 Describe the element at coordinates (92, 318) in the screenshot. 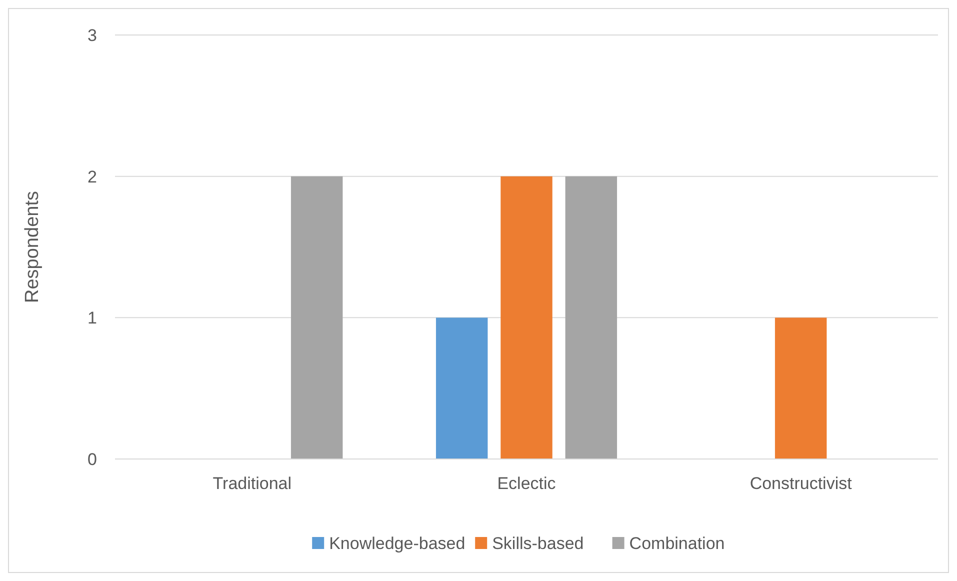

I see `y-tick-label: 1` at that location.